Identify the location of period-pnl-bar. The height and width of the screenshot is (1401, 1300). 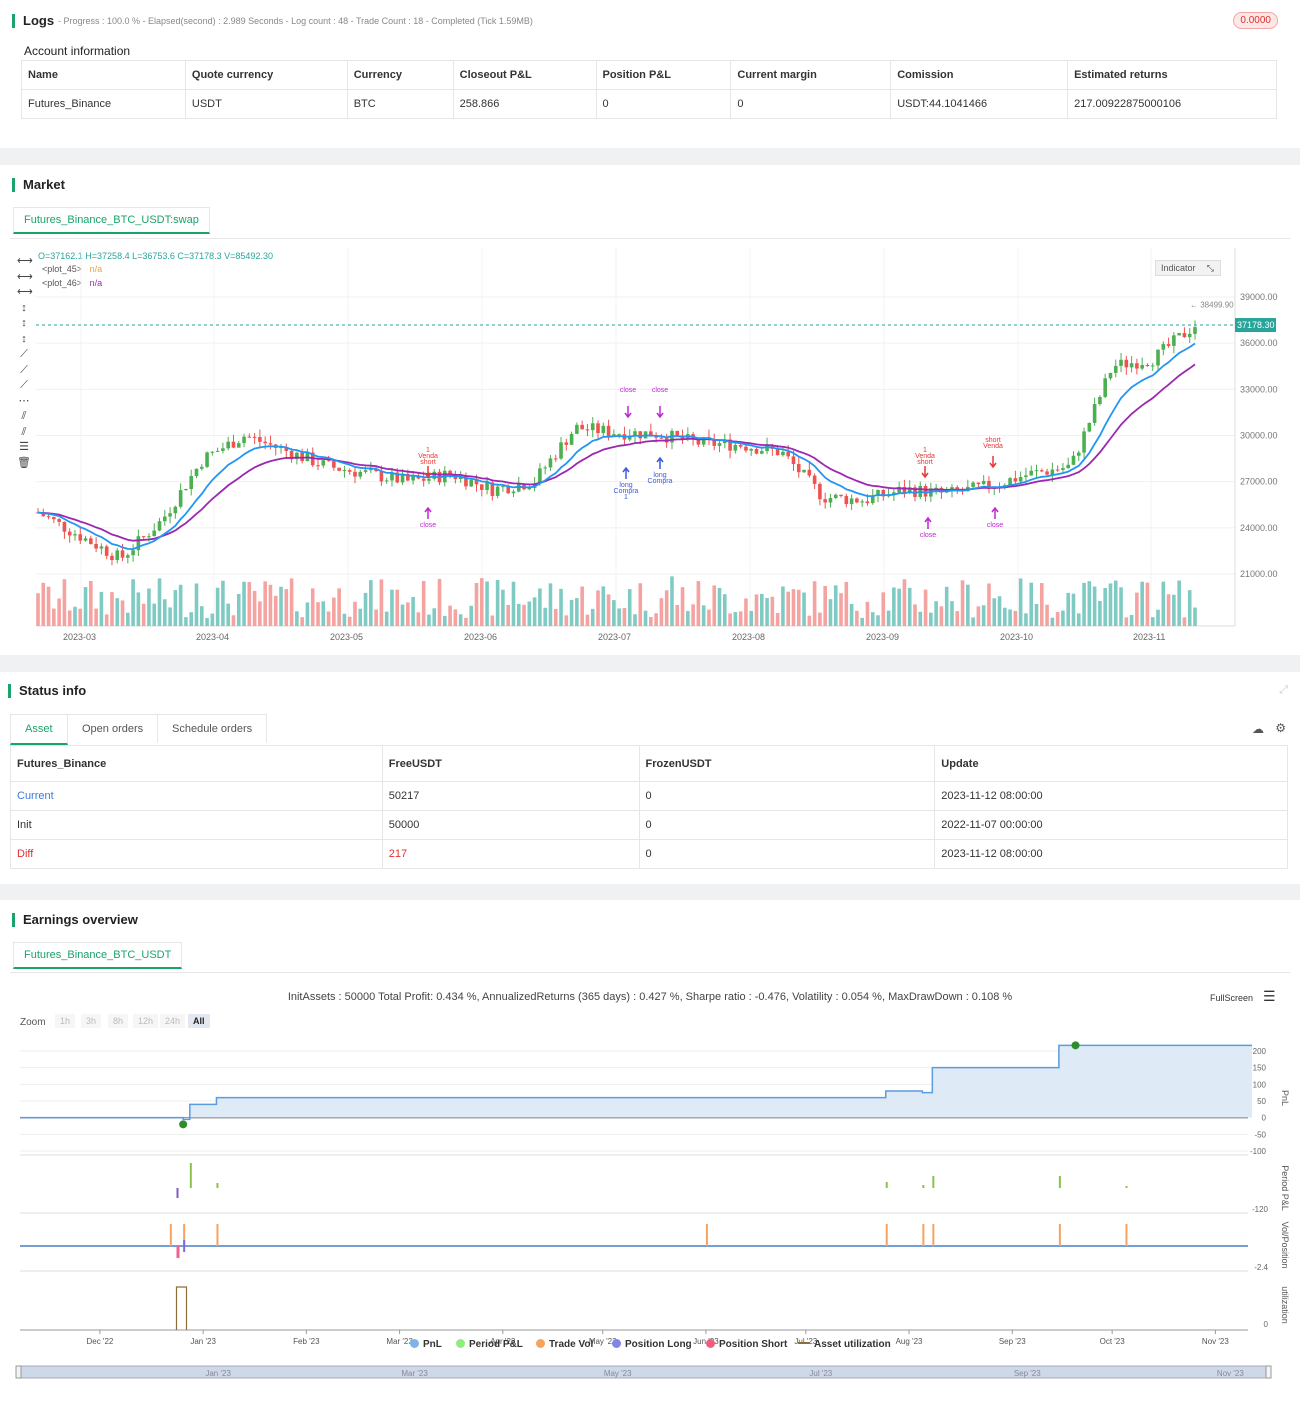
(190, 1175).